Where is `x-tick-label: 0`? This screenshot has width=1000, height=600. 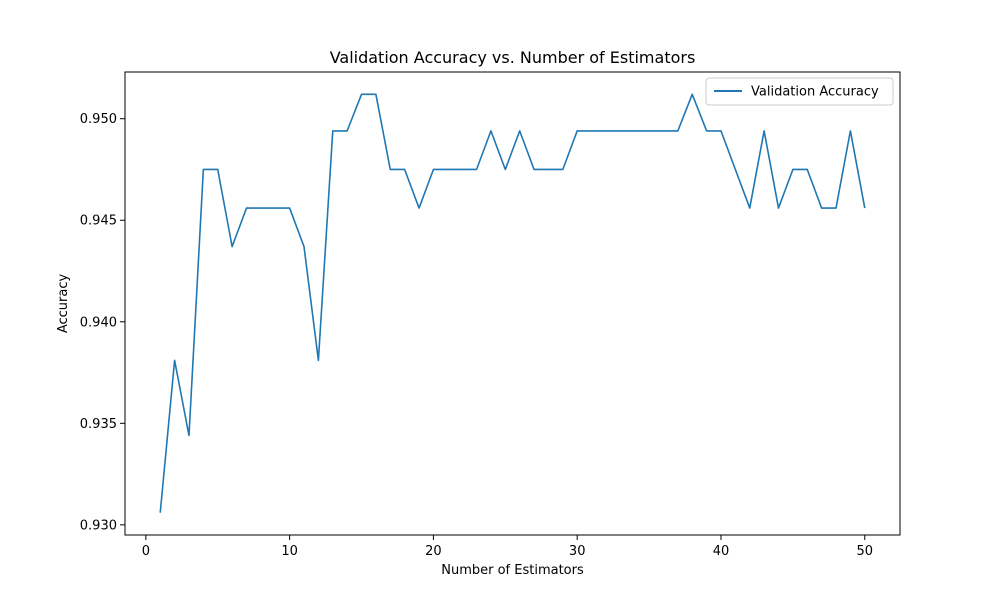 x-tick-label: 0 is located at coordinates (146, 551).